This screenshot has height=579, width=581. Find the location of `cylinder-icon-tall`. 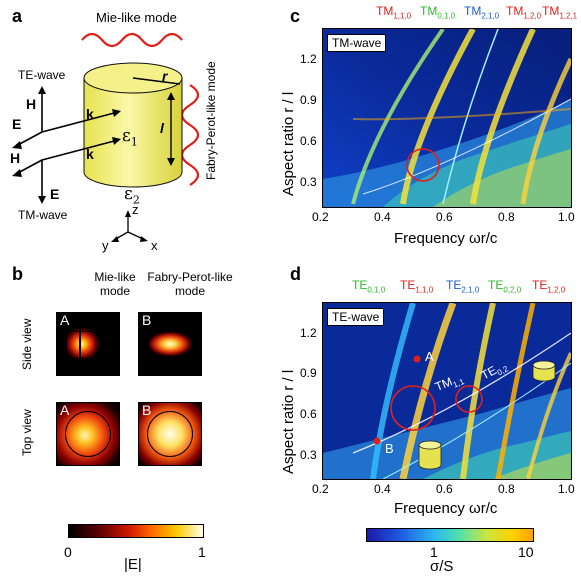

cylinder-icon-tall is located at coordinates (430, 455).